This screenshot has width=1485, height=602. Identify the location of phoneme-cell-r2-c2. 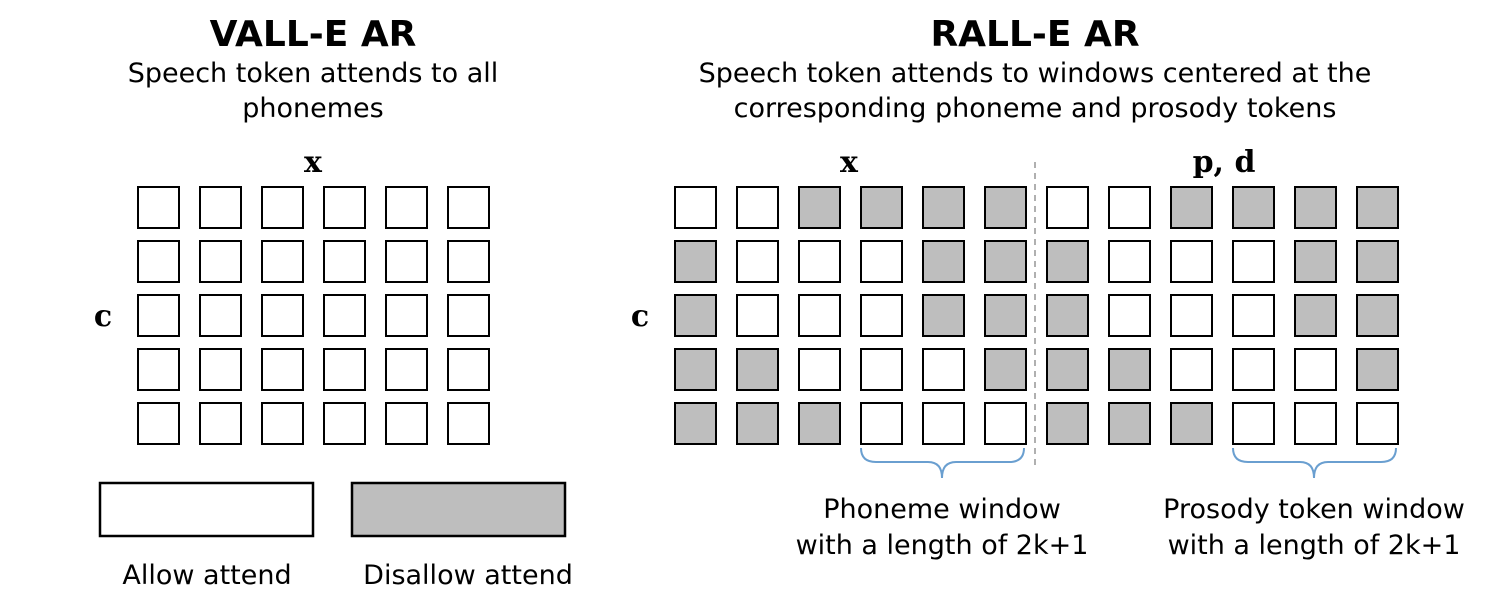
(819, 315).